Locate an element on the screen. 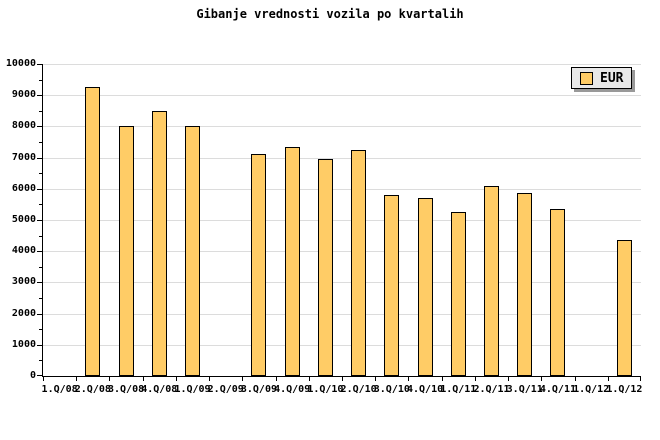 This screenshot has width=660, height=440. x-axis-label: 4.Q/09 is located at coordinates (292, 389).